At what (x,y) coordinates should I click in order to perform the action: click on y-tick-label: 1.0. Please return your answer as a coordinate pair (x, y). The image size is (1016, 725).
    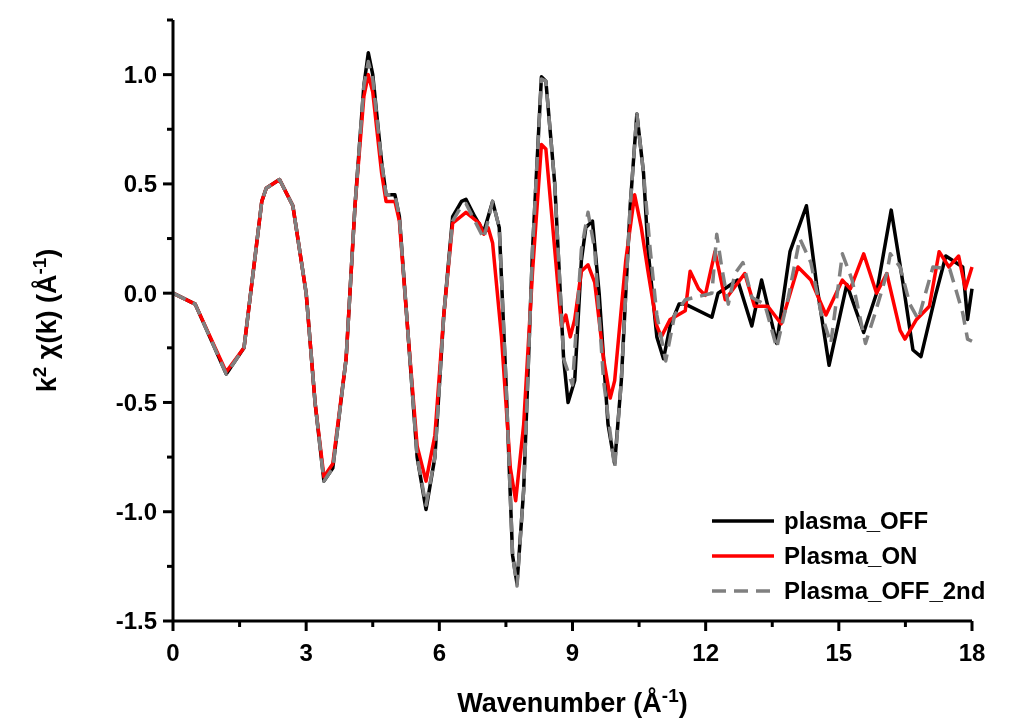
    Looking at the image, I should click on (140, 75).